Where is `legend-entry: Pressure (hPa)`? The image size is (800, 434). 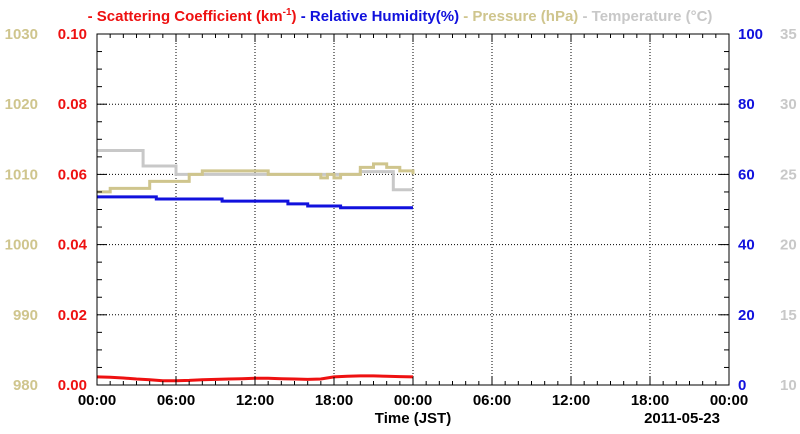 legend-entry: Pressure (hPa) is located at coordinates (525, 16).